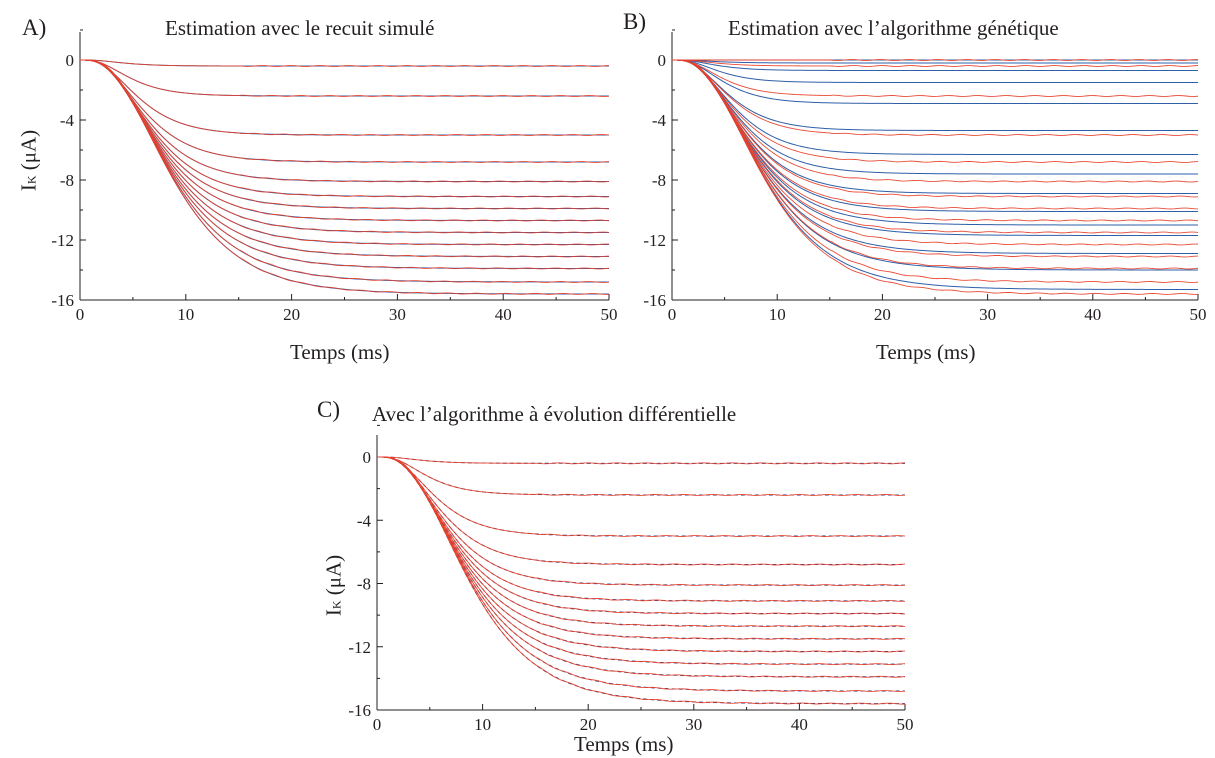 This screenshot has height=758, width=1215. I want to click on chart-title: Estimation avec l’algorithme génétique, so click(893, 28).